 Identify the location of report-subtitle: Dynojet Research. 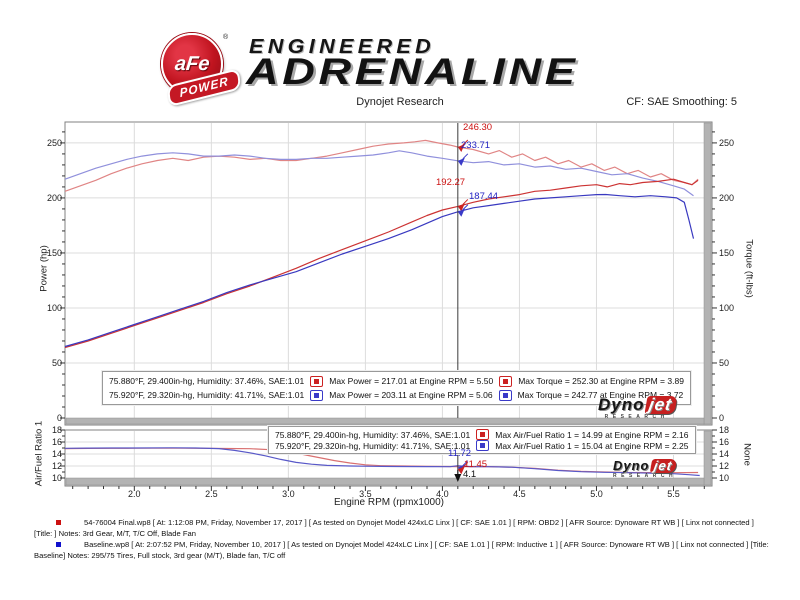
(400, 102).